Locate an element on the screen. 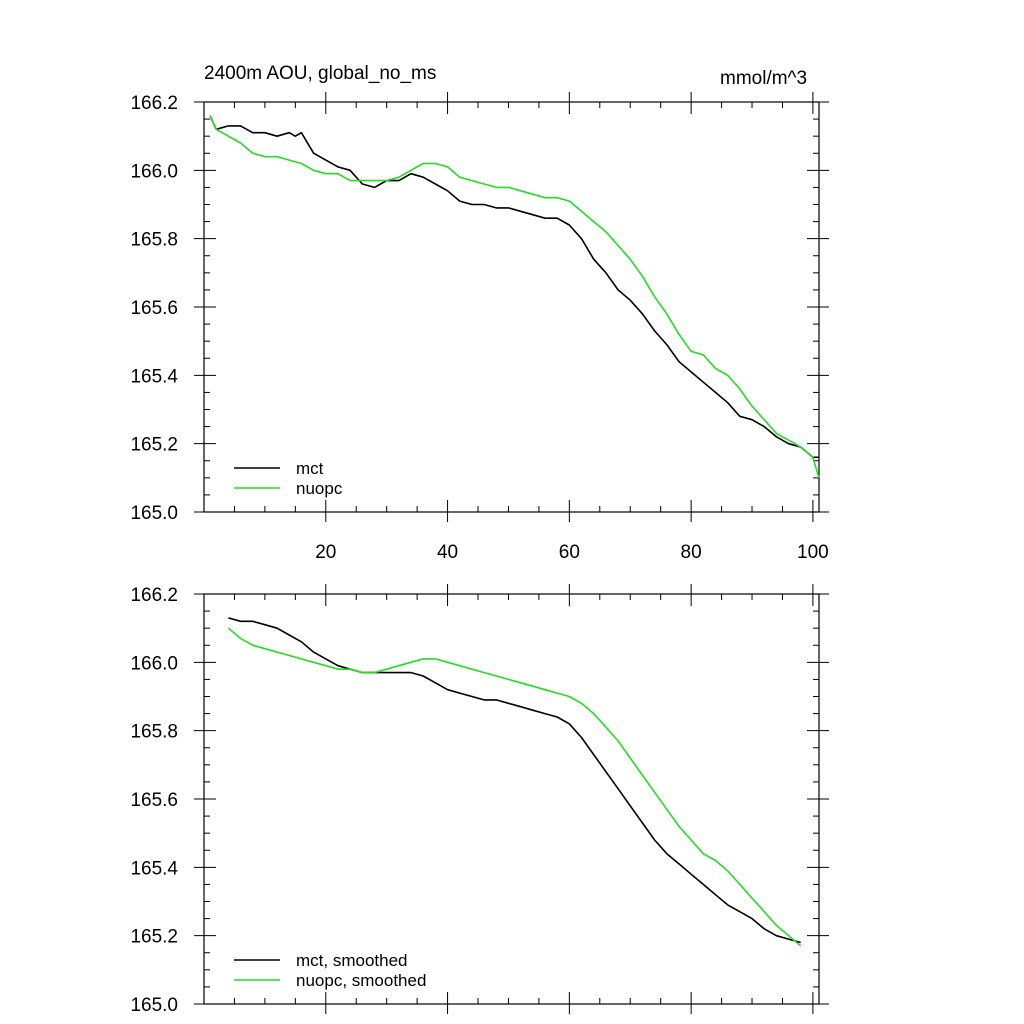  legend-label: mct, smoothed is located at coordinates (352, 960).